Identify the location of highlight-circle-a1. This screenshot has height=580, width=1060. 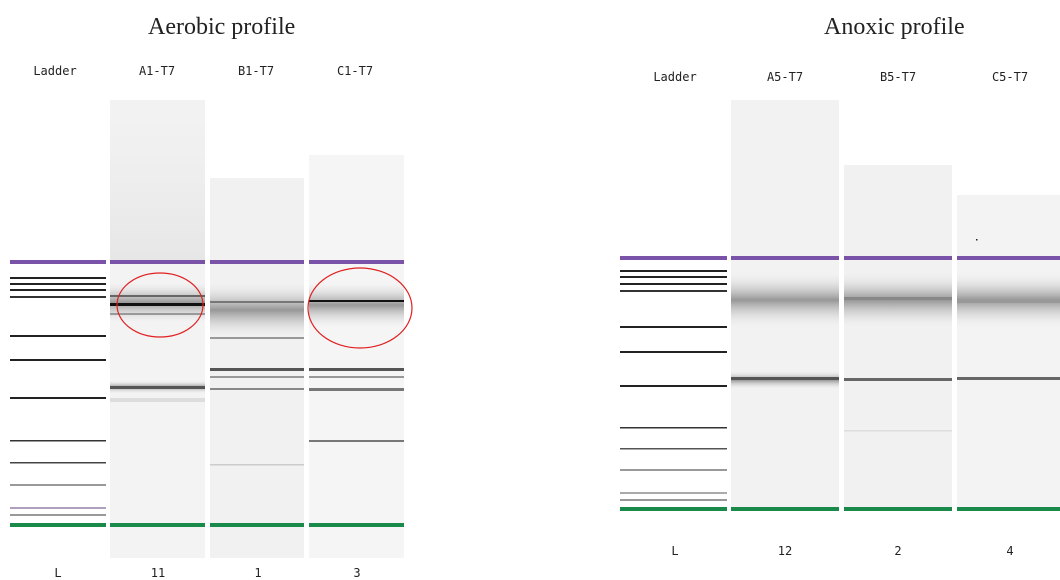
(160, 305).